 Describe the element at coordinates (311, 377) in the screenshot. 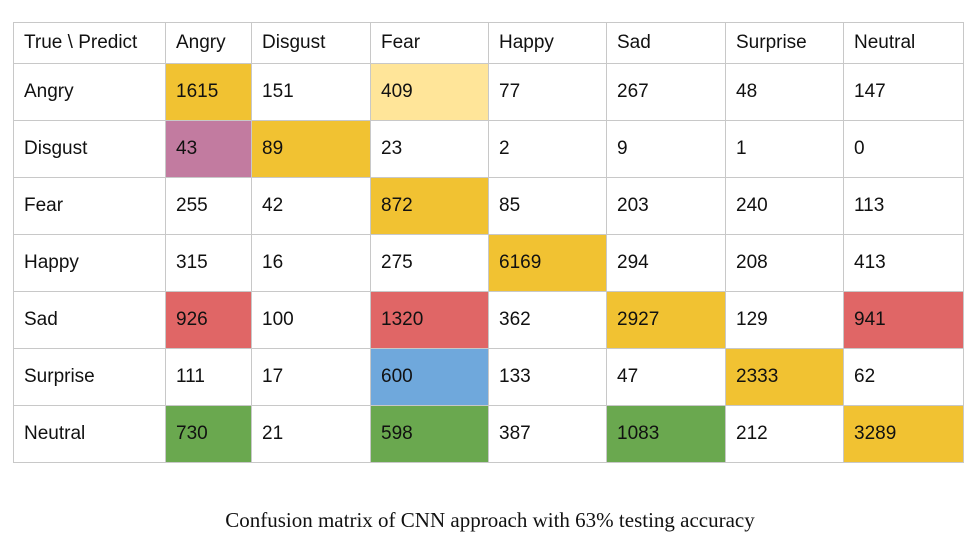

I see `matrix-cell: 17` at that location.